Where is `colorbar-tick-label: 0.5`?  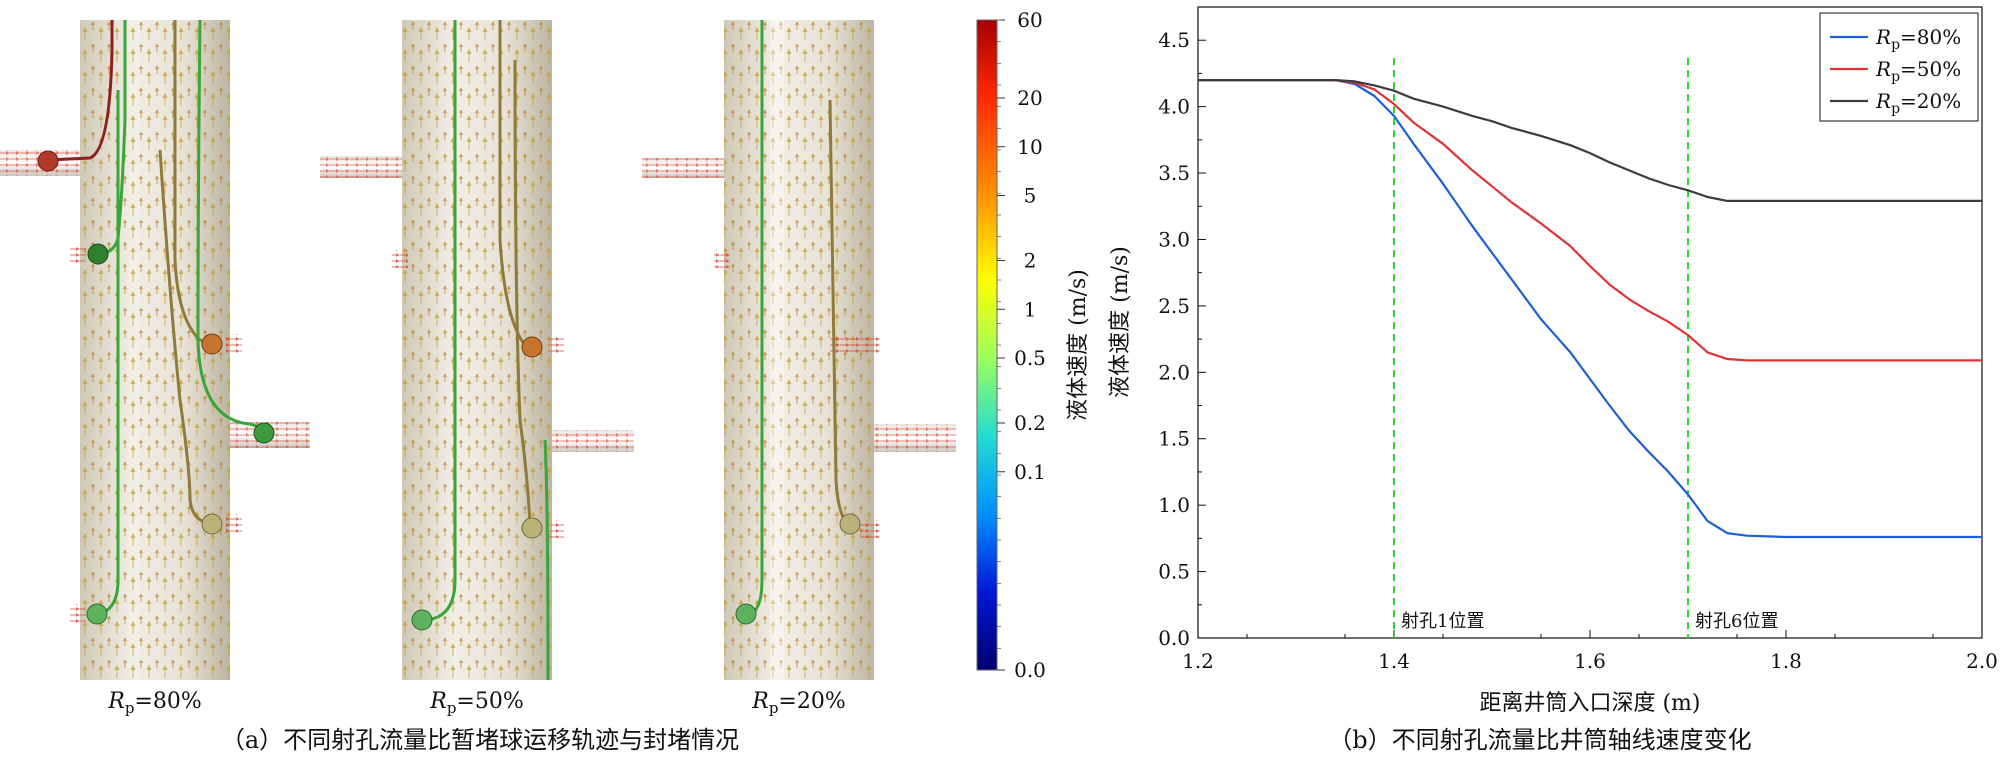
colorbar-tick-label: 0.5 is located at coordinates (1030, 358).